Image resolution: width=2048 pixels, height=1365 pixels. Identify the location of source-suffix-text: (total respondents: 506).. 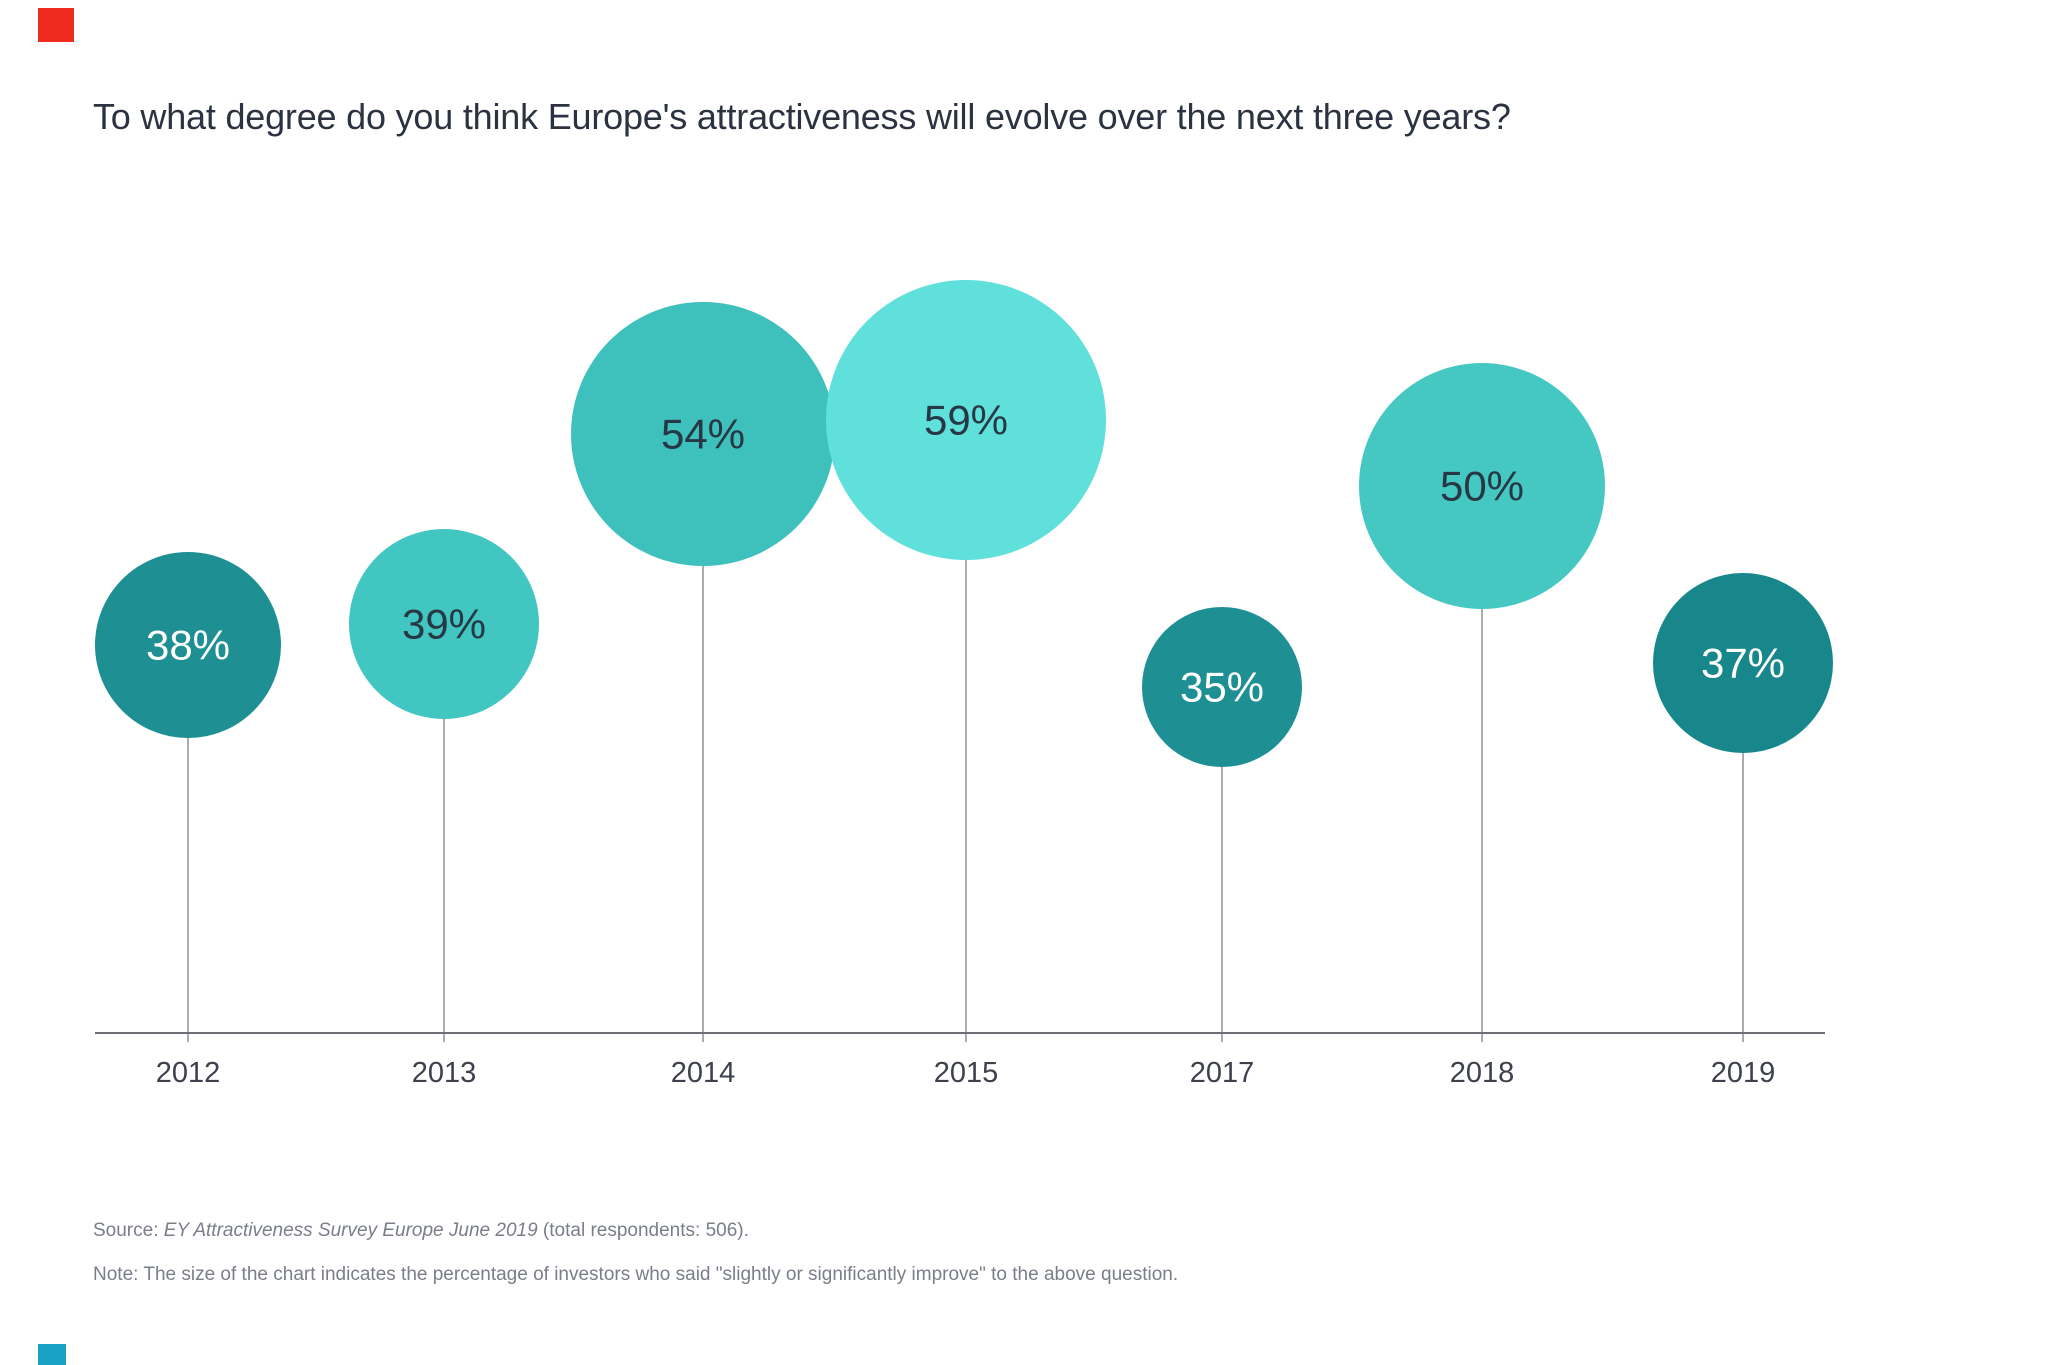
(643, 1230).